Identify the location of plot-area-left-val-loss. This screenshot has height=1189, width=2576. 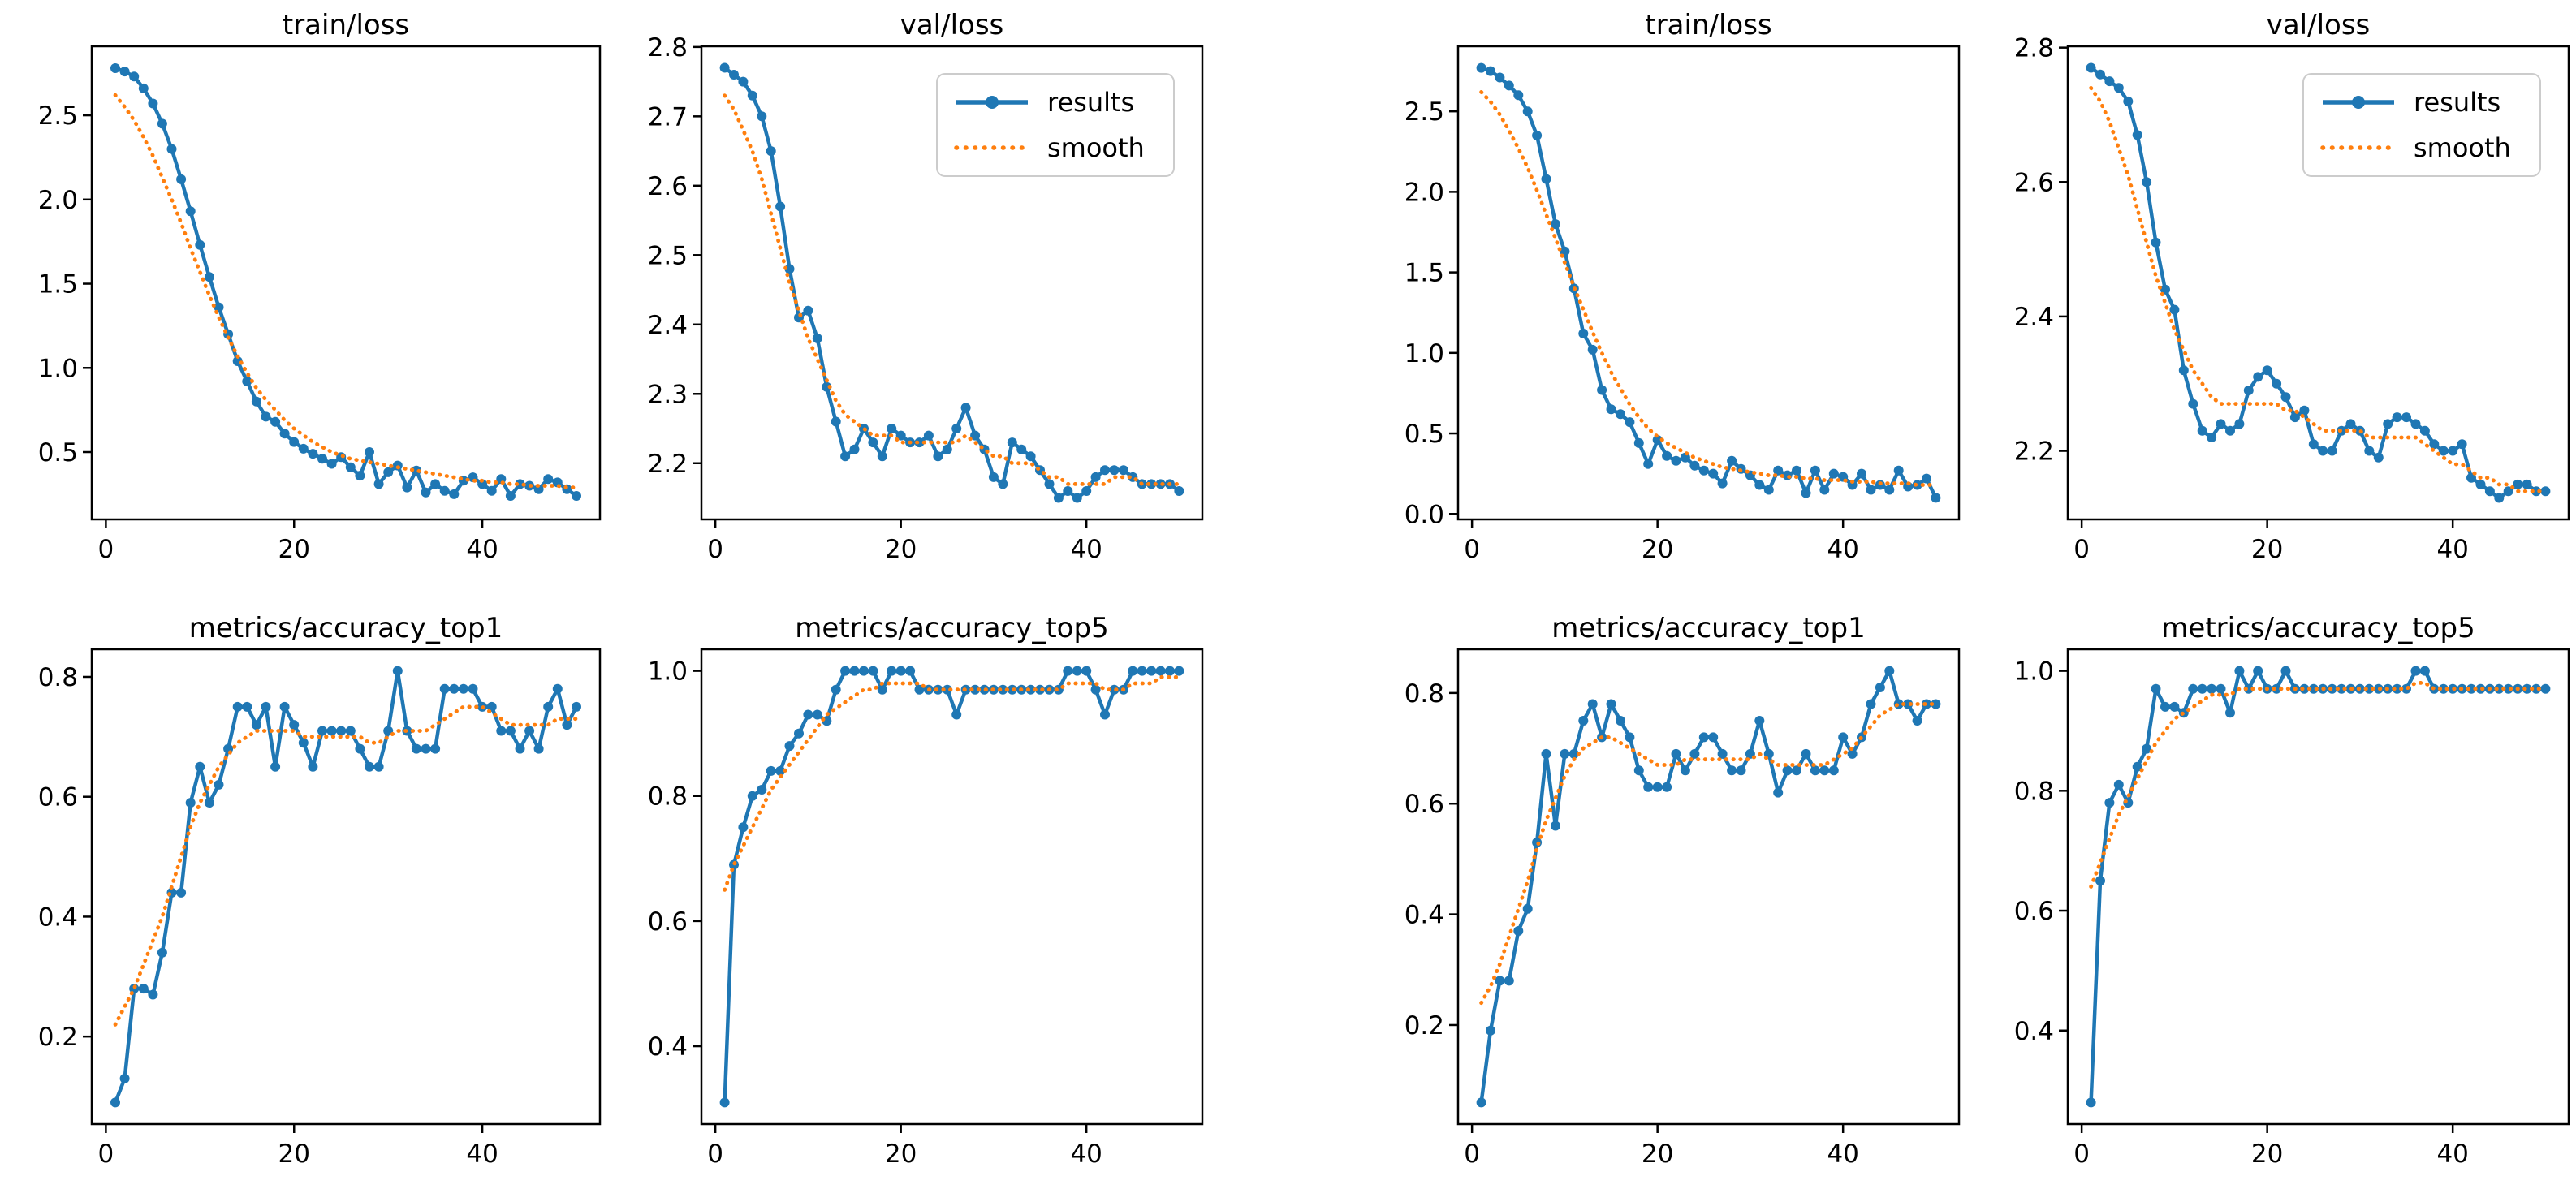
(951, 282).